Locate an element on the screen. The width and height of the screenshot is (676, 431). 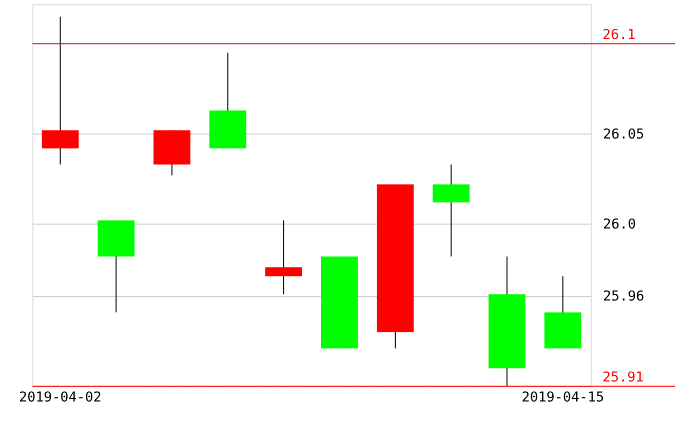
y-tick-label: 26.0 is located at coordinates (619, 224).